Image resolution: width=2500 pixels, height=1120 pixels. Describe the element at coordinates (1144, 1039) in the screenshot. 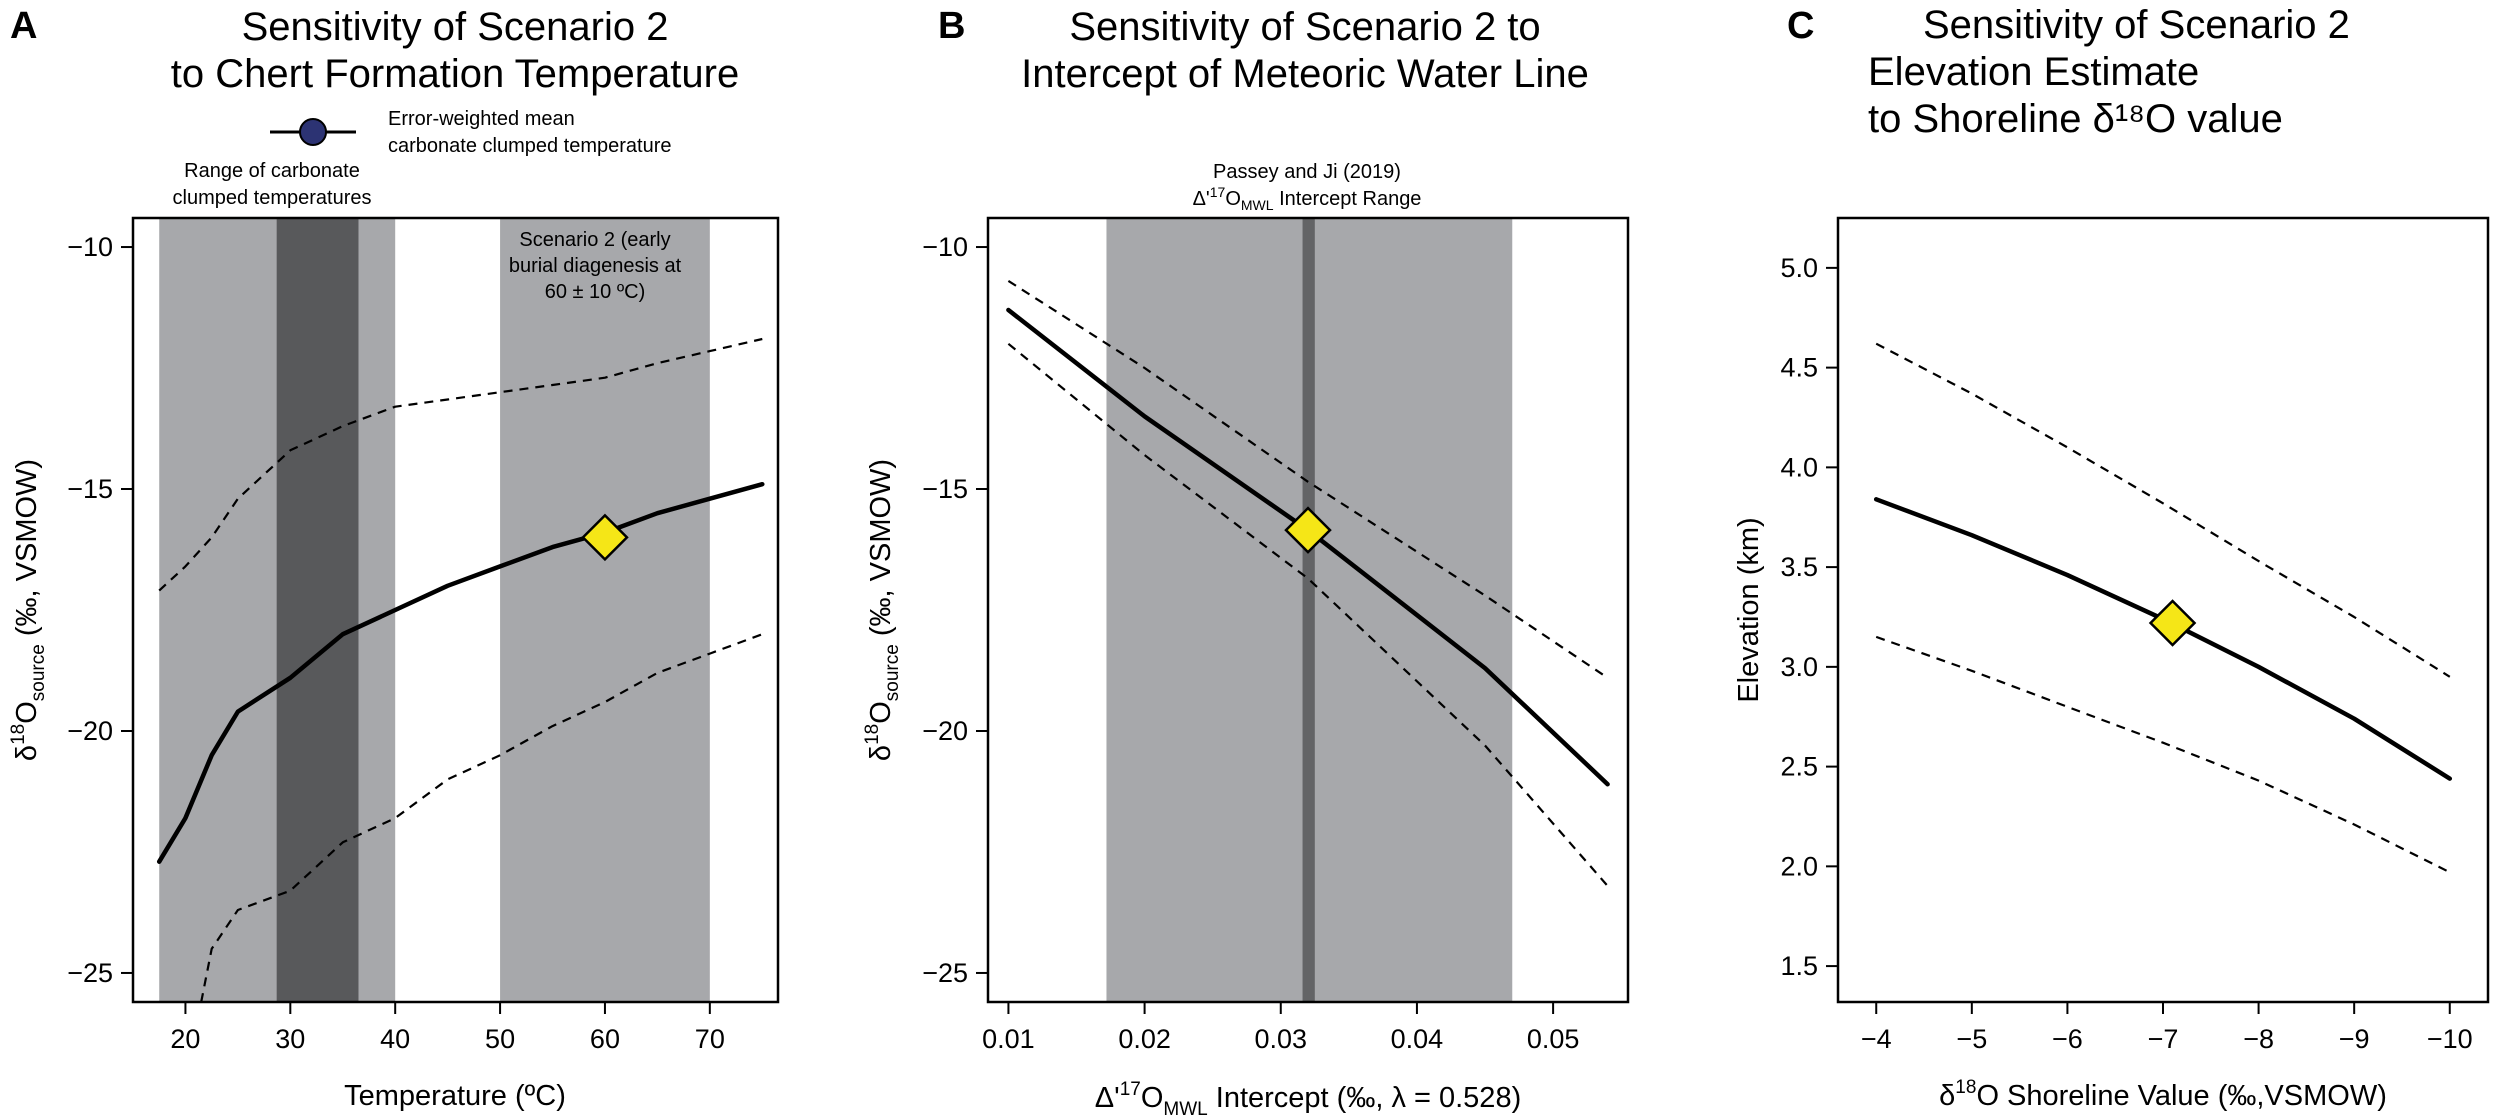

I see `x-tick-label: 0.02` at that location.